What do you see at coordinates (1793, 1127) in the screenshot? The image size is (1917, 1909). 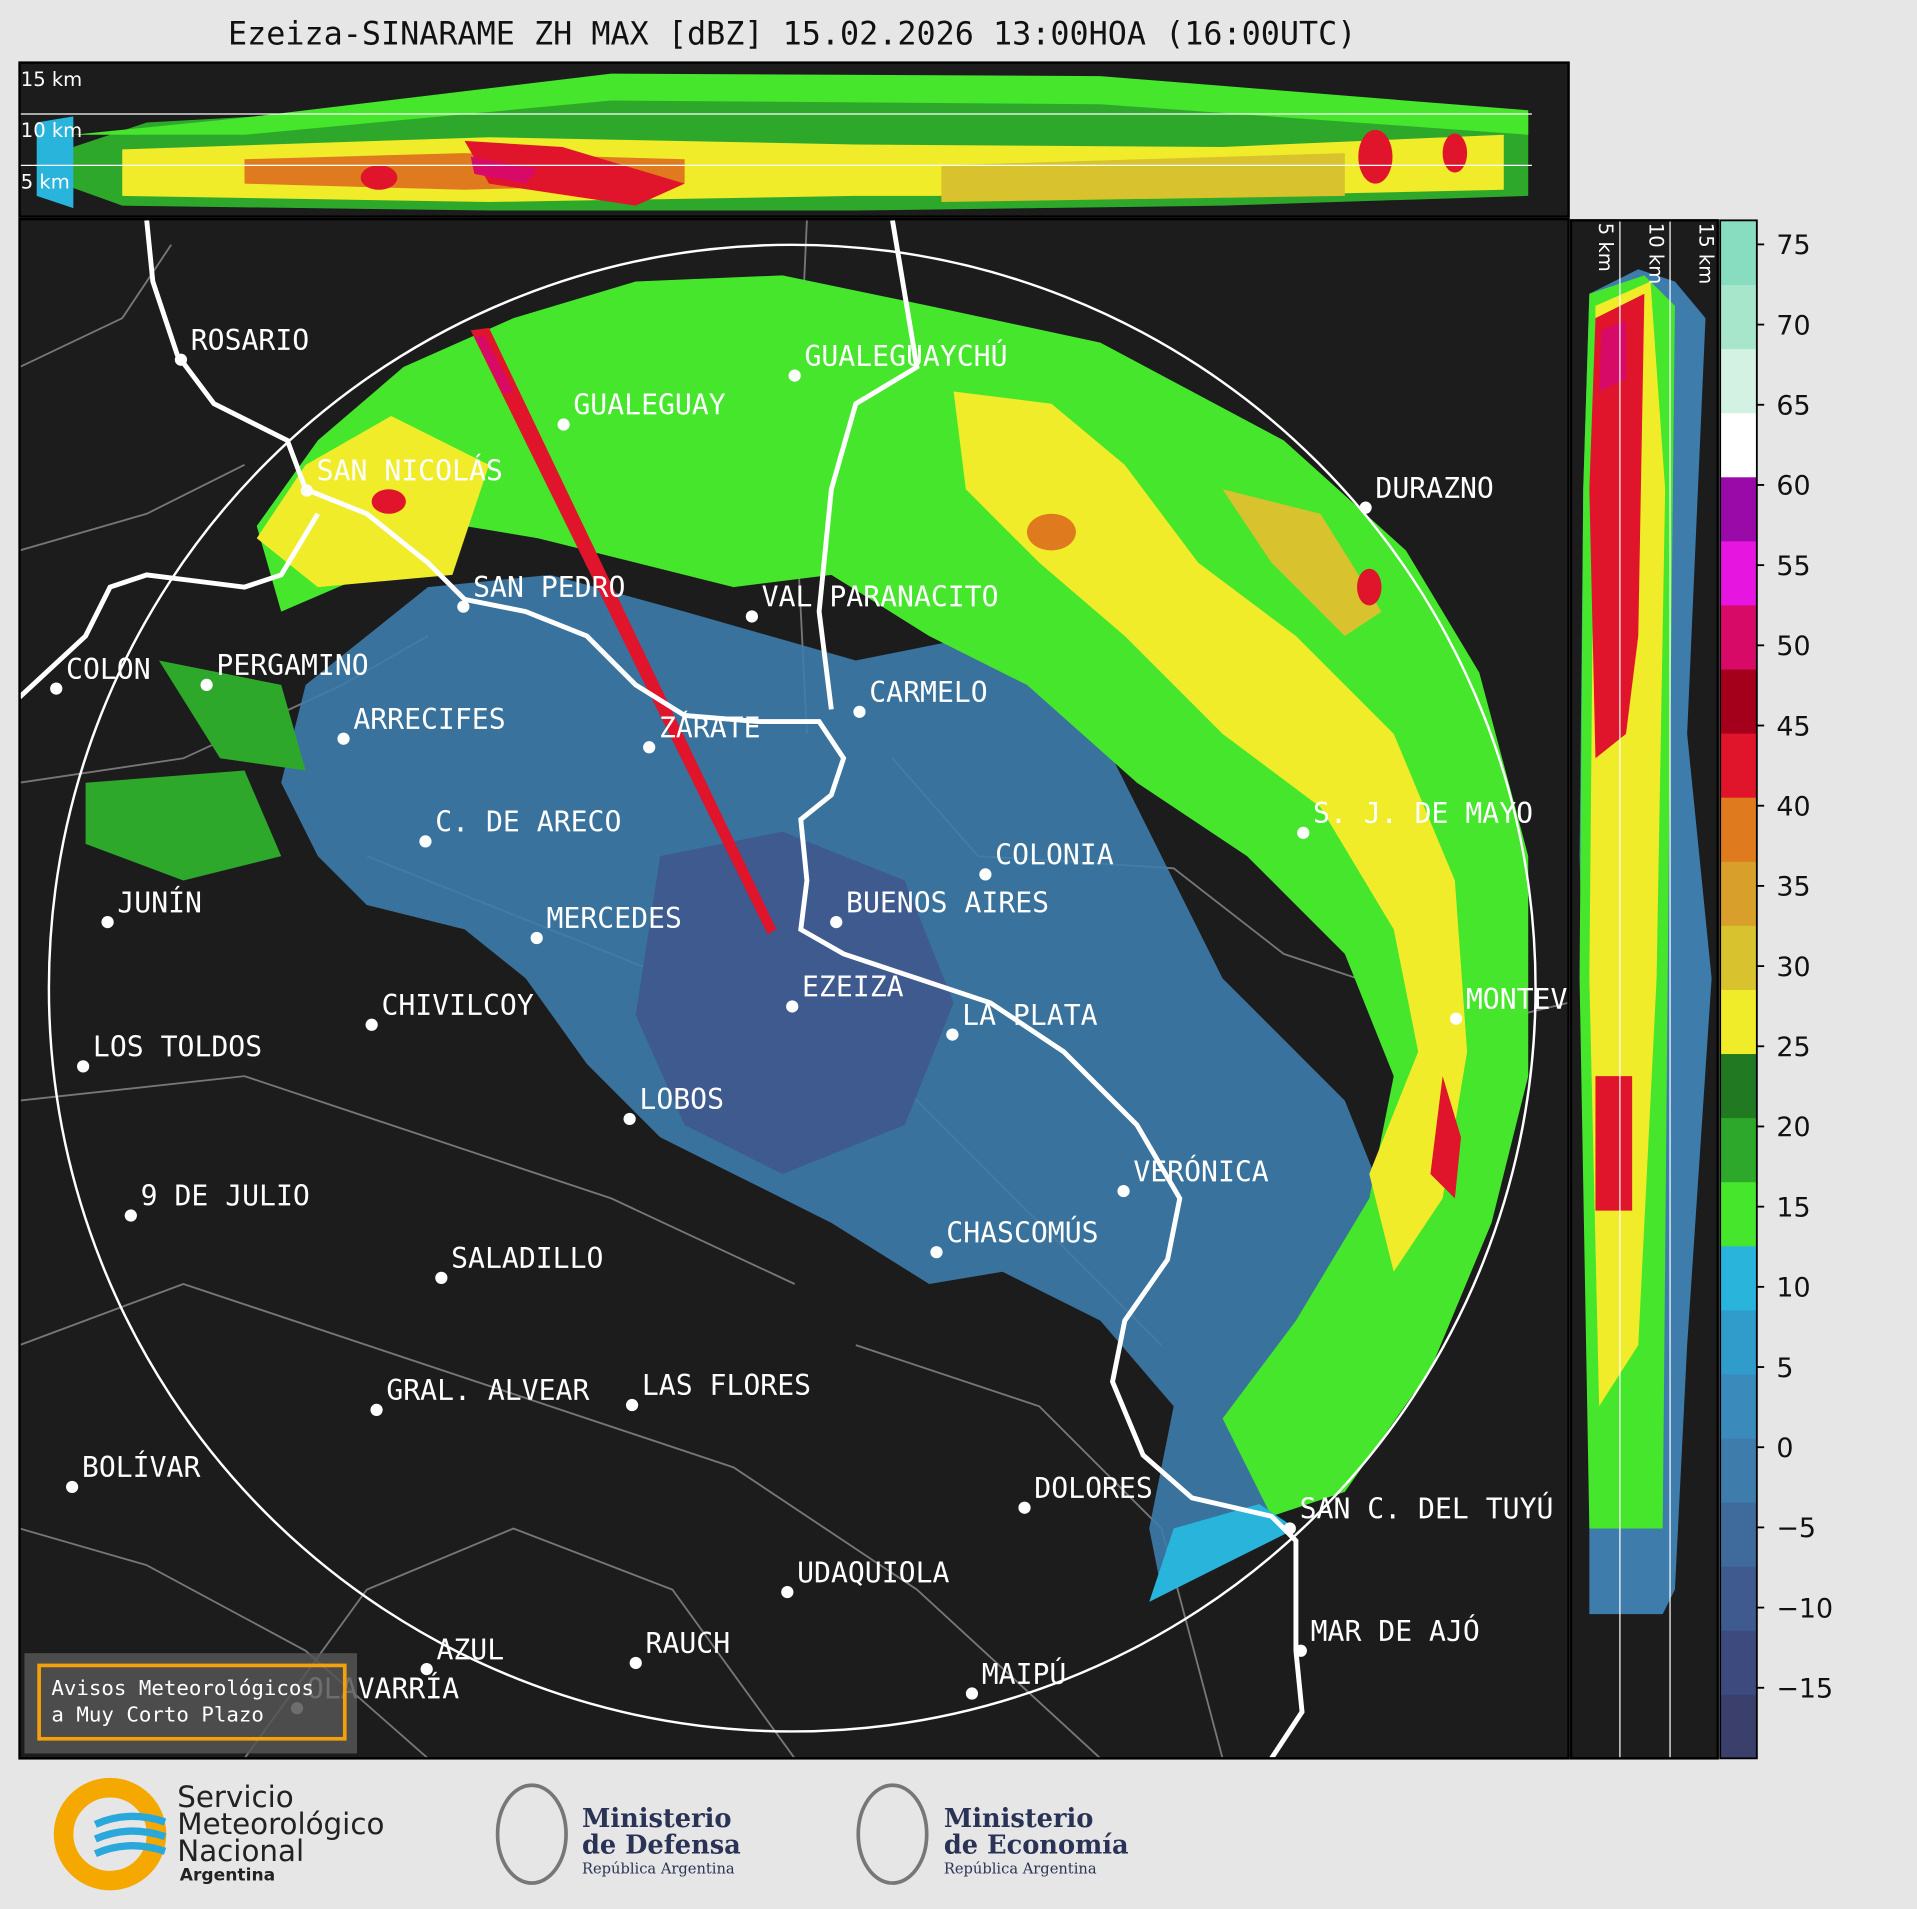 I see `colorbar-tick-label: 20` at bounding box center [1793, 1127].